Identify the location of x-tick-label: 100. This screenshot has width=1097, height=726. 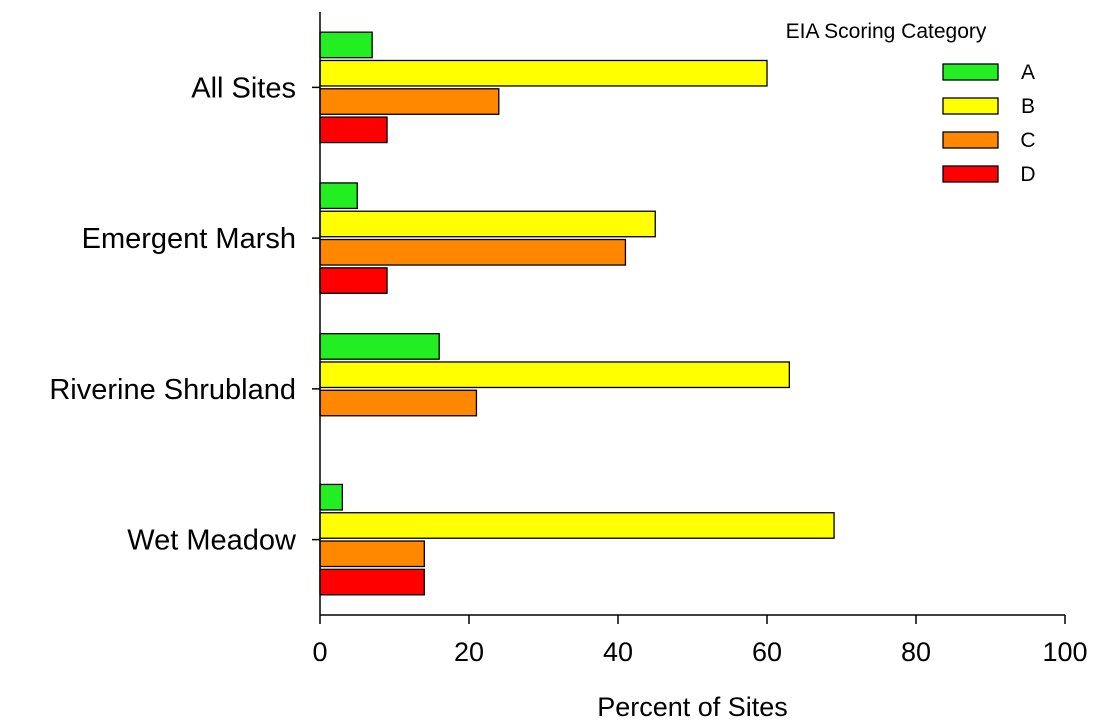
(1064, 652).